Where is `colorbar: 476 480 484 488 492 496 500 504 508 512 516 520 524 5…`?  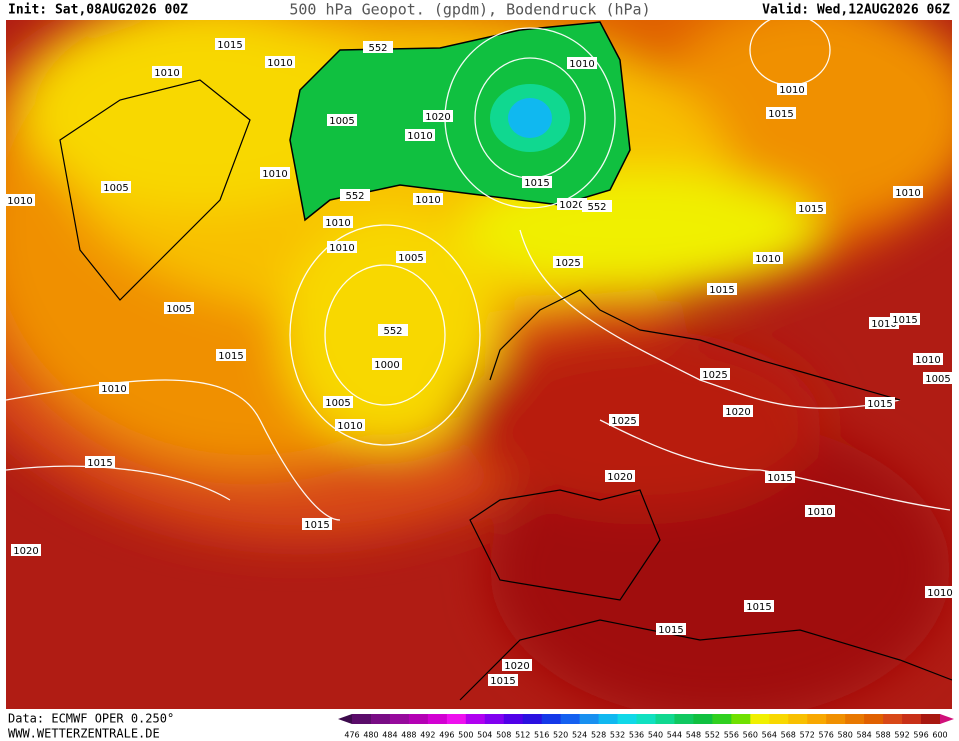 colorbar: 476 480 484 488 492 496 500 504 508 512 516 520 524 5… is located at coordinates (646, 727).